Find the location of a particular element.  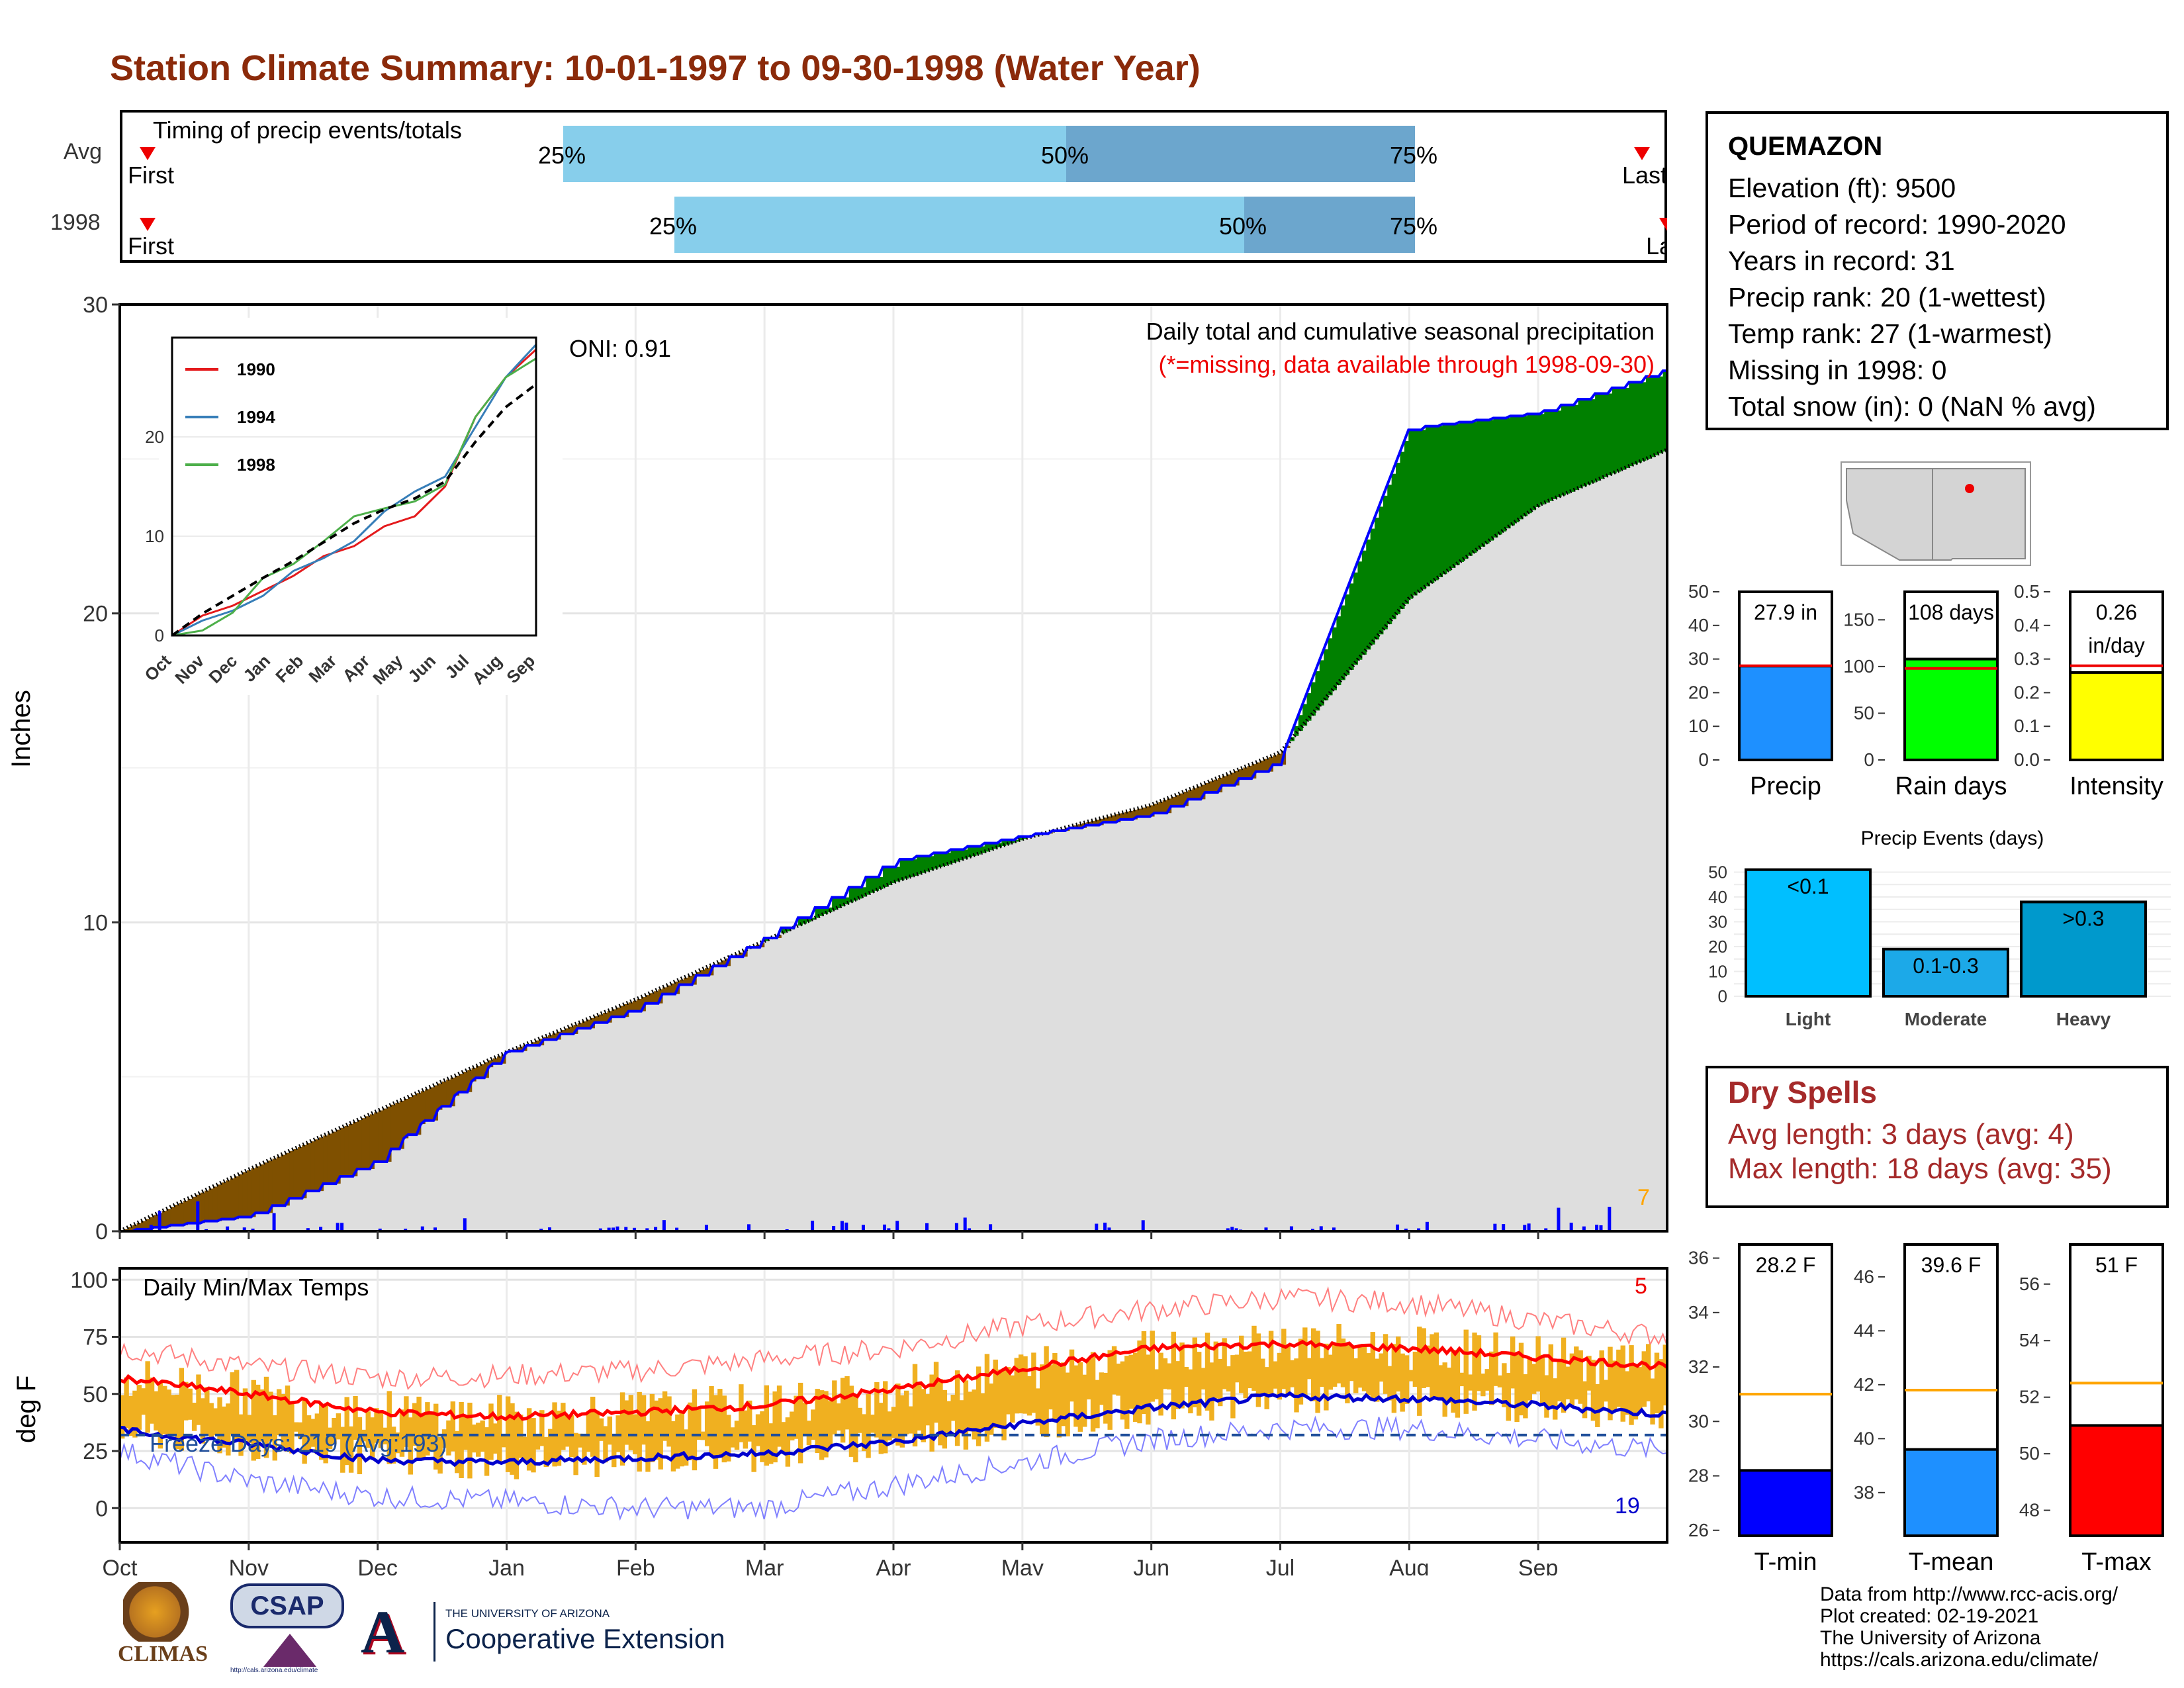

x-tick-label: May is located at coordinates (1022, 1565).